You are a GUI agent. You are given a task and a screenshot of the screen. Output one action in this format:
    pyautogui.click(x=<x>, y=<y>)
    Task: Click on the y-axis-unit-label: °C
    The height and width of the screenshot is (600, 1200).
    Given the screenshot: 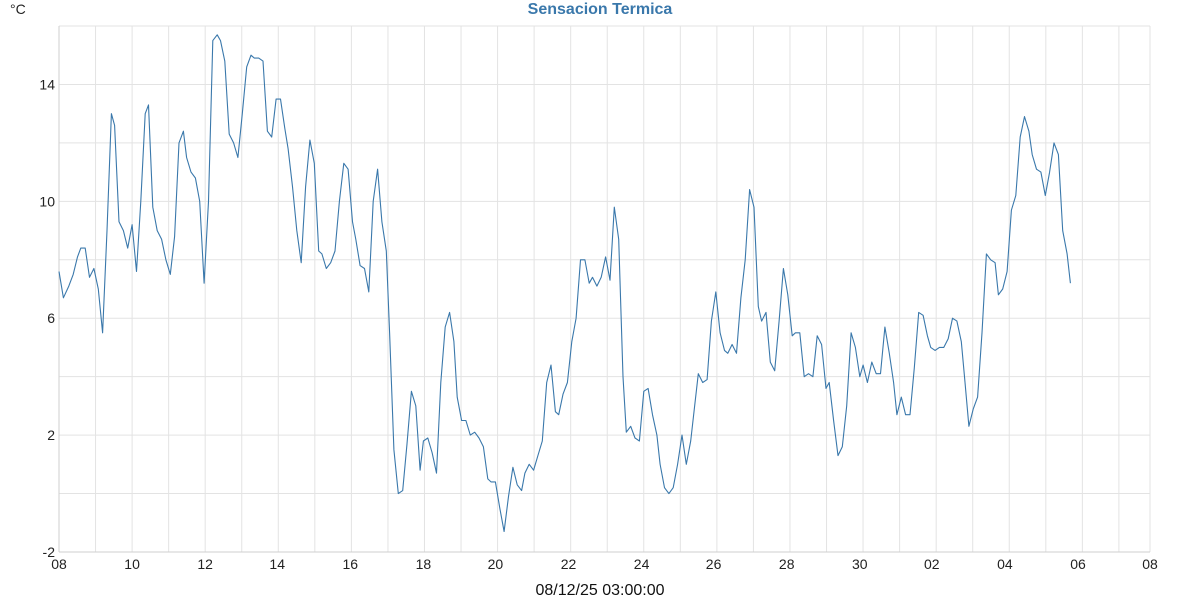 What is the action you would take?
    pyautogui.click(x=18, y=9)
    